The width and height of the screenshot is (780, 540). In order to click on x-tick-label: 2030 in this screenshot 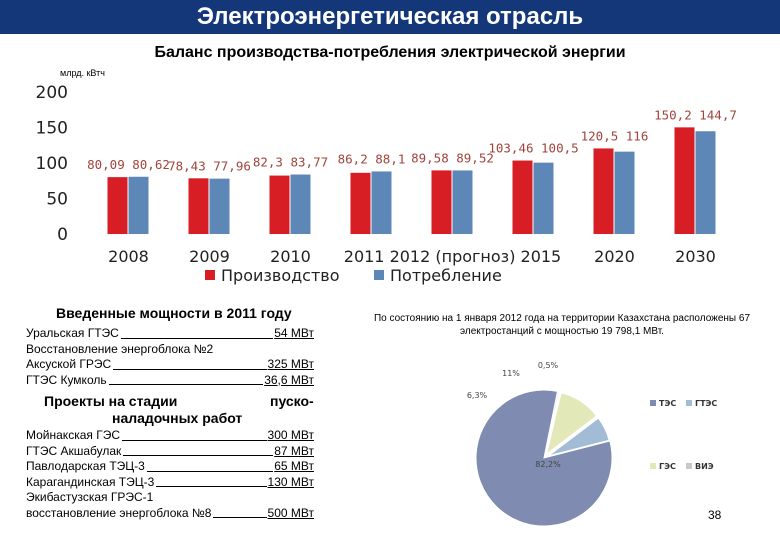, I will do `click(695, 256)`.